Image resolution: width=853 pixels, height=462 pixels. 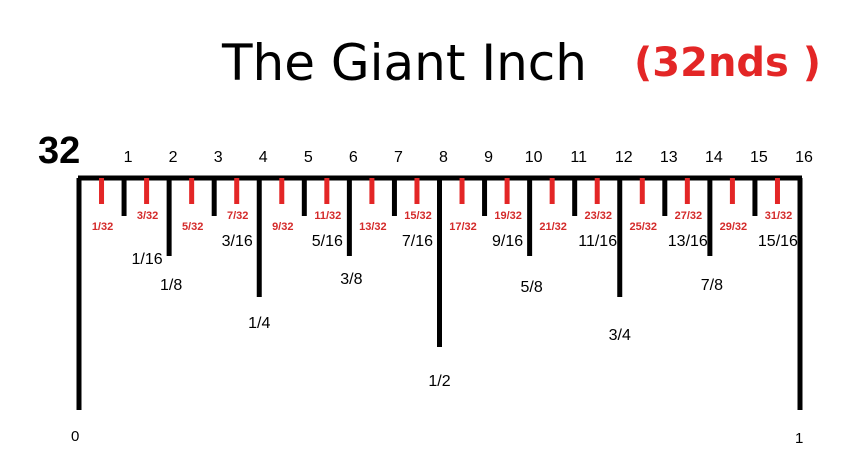 I want to click on label-sixteenth: 13/16, so click(x=688, y=241).